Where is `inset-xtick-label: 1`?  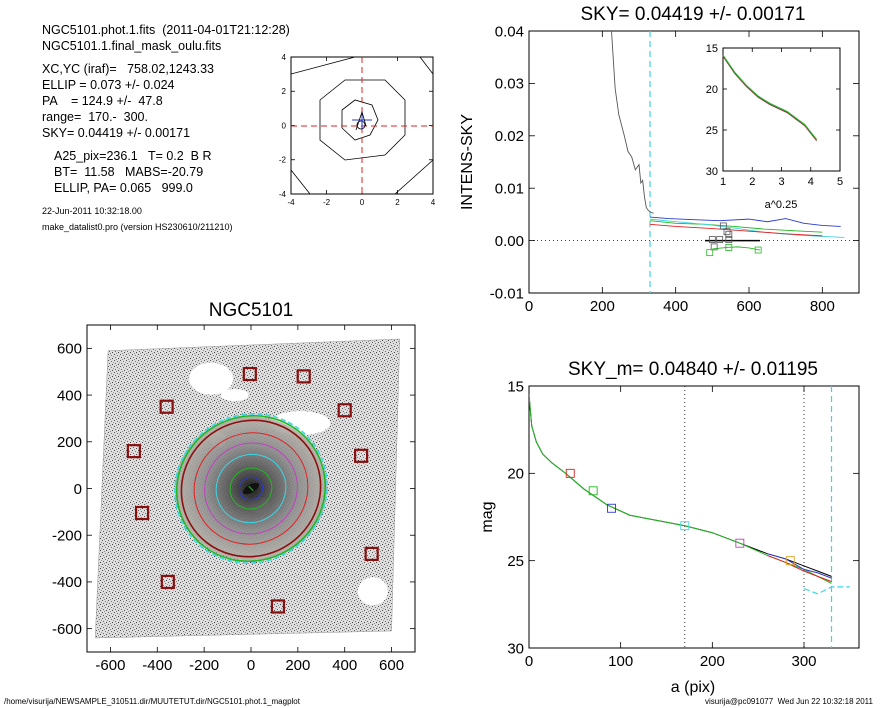
inset-xtick-label: 1 is located at coordinates (723, 182).